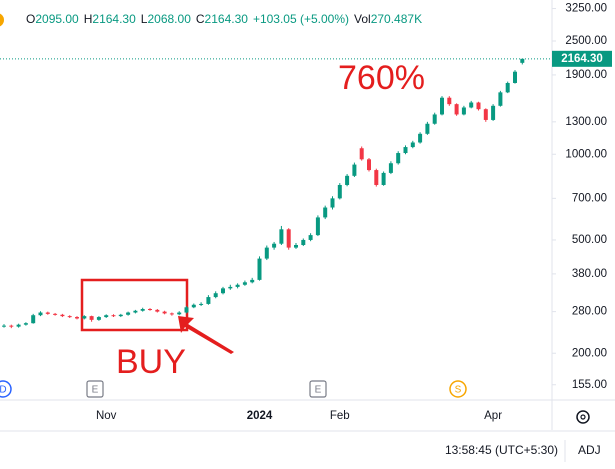 This screenshot has width=615, height=469. What do you see at coordinates (144, 19) in the screenshot?
I see `legend-label: L` at bounding box center [144, 19].